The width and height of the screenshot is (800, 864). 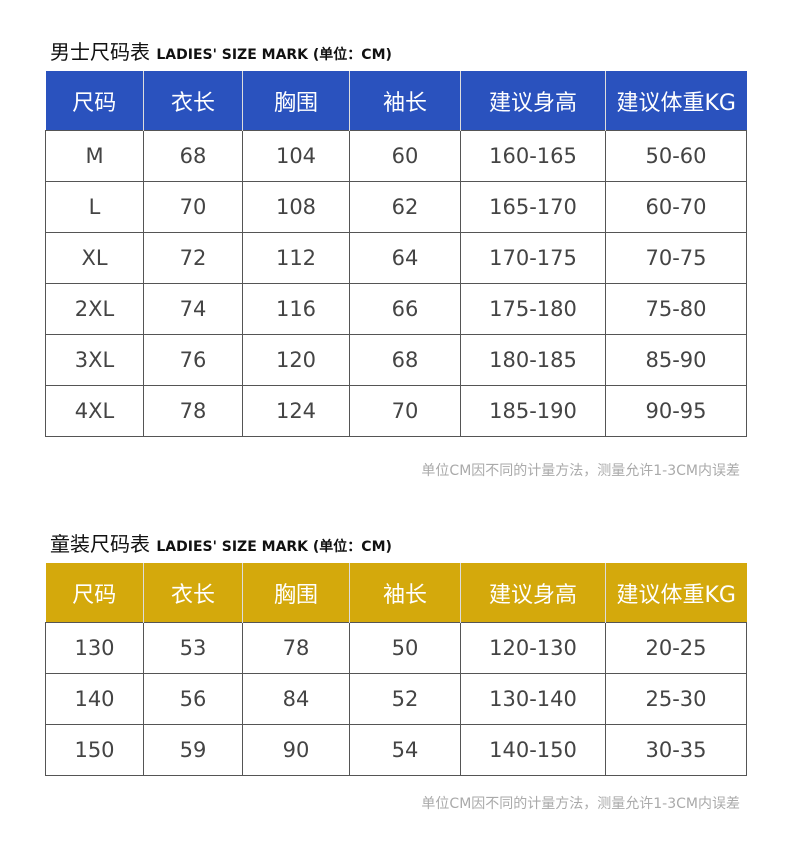 I want to click on table-row: 4XL 78 124 70 185-190 90-95, so click(x=396, y=411).